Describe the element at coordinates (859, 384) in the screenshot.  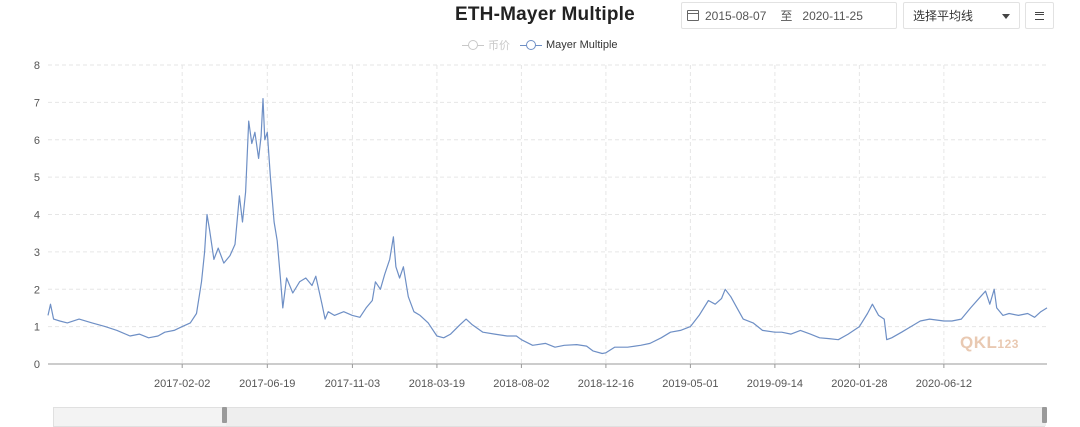
I see `x-tick-label: 2020-01-28` at that location.